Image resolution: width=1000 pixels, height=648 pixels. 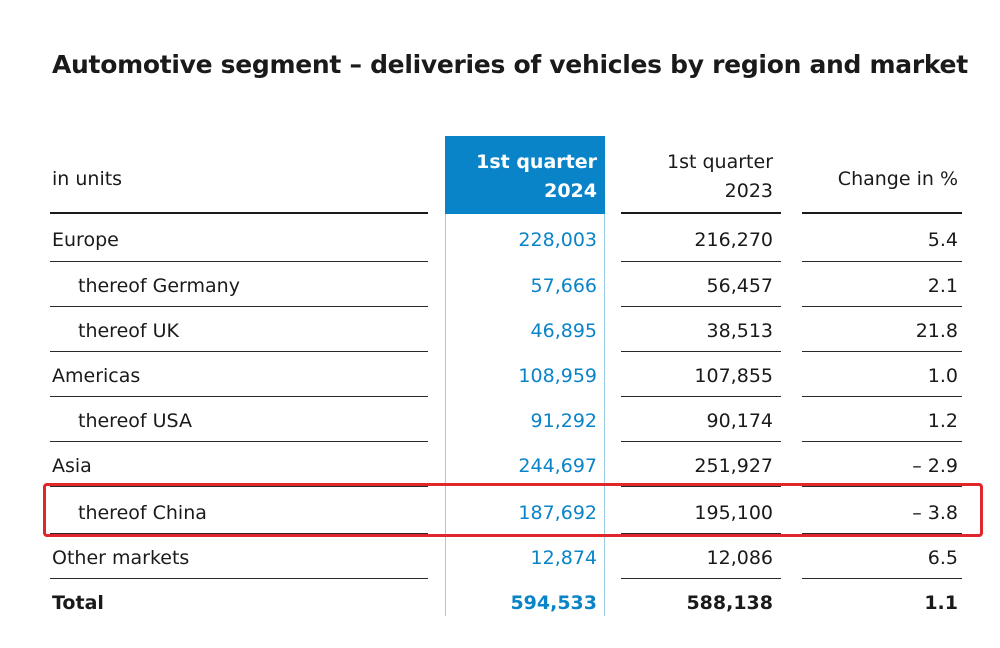 I want to click on value-q1-2023: 195,100, so click(x=733, y=513).